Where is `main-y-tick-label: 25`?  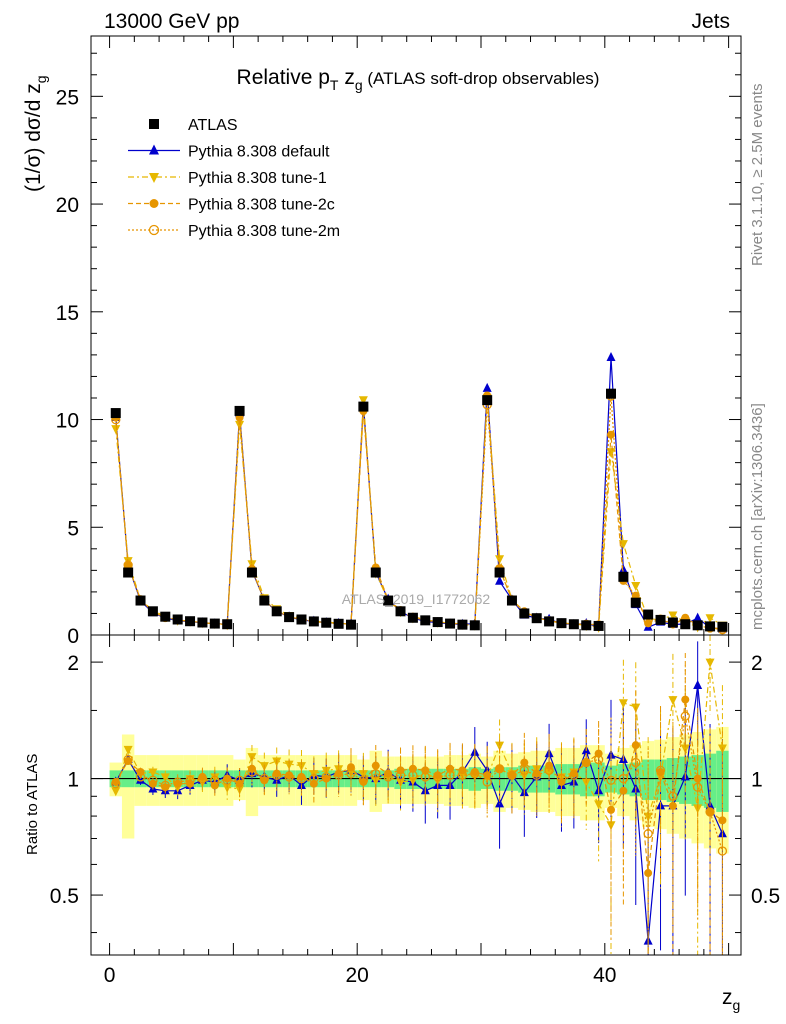 main-y-tick-label: 25 is located at coordinates (67, 97).